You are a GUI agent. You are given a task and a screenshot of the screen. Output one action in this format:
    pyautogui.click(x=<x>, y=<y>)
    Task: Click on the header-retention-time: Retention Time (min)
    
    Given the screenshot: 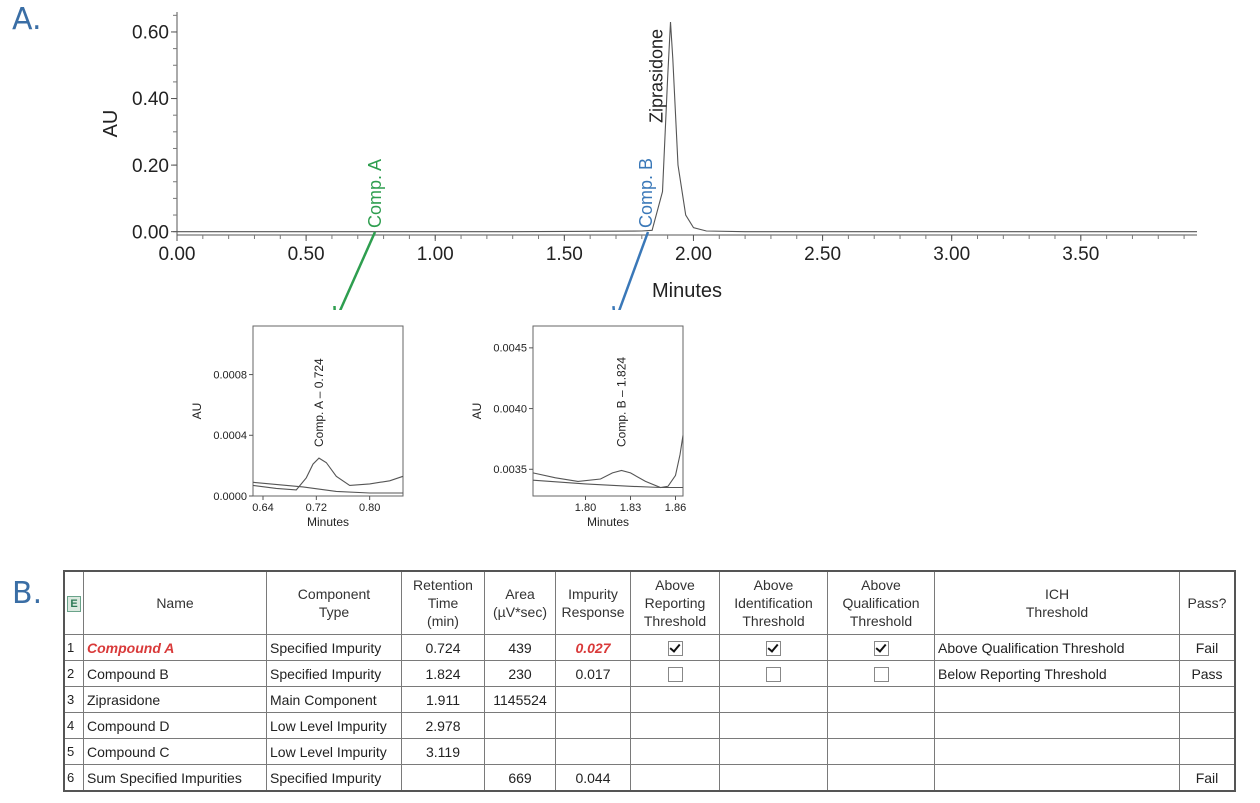 What is the action you would take?
    pyautogui.click(x=443, y=602)
    